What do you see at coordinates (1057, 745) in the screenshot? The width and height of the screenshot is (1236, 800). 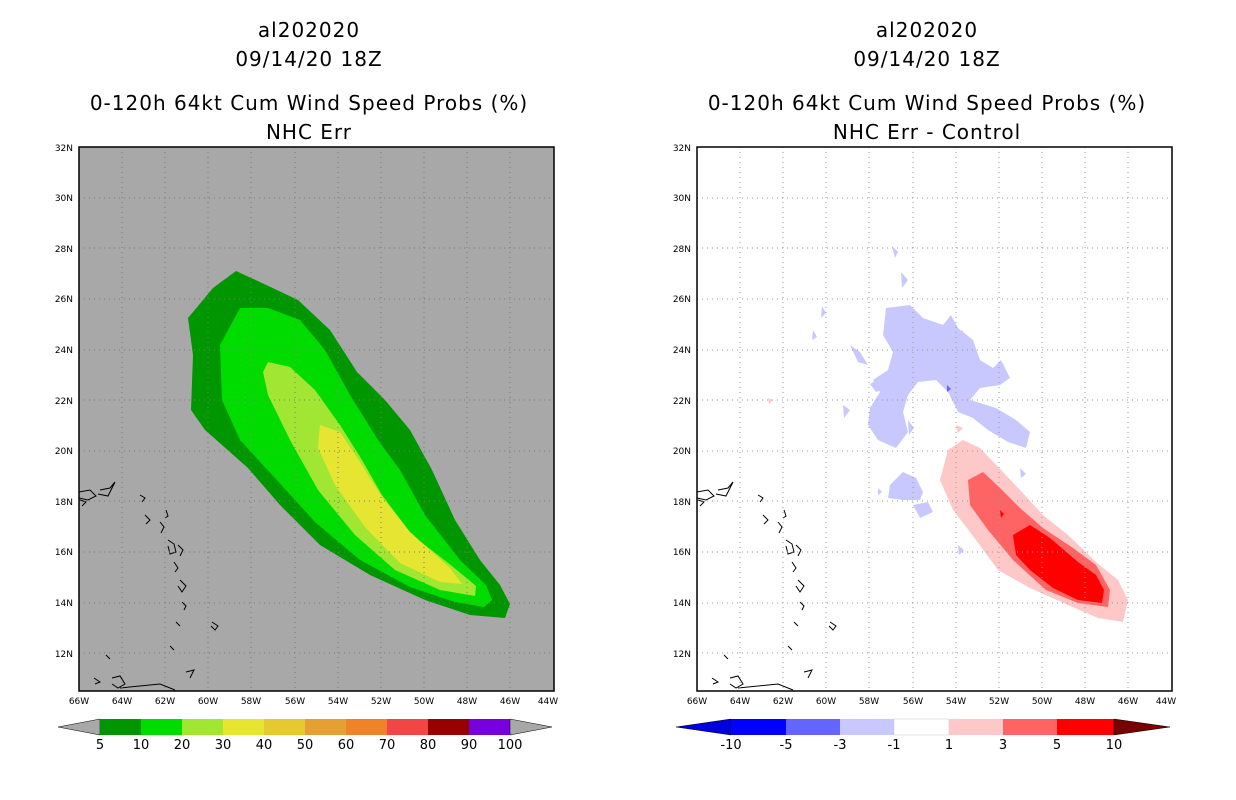 I see `colorbar-label: 5` at bounding box center [1057, 745].